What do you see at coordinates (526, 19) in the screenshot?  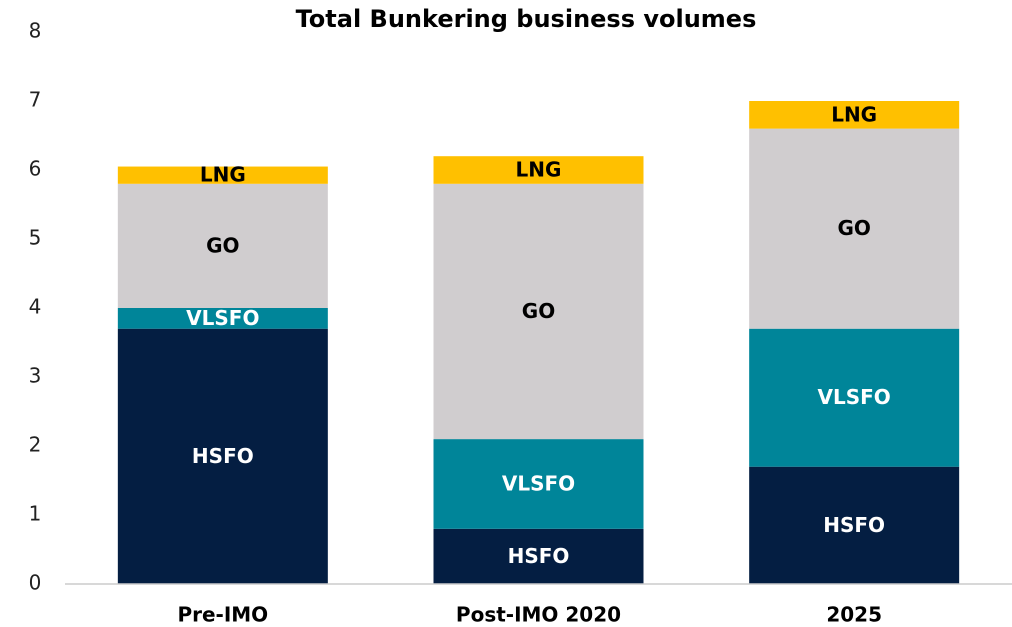 I see `chart-title: Total Bunkering business volumes` at bounding box center [526, 19].